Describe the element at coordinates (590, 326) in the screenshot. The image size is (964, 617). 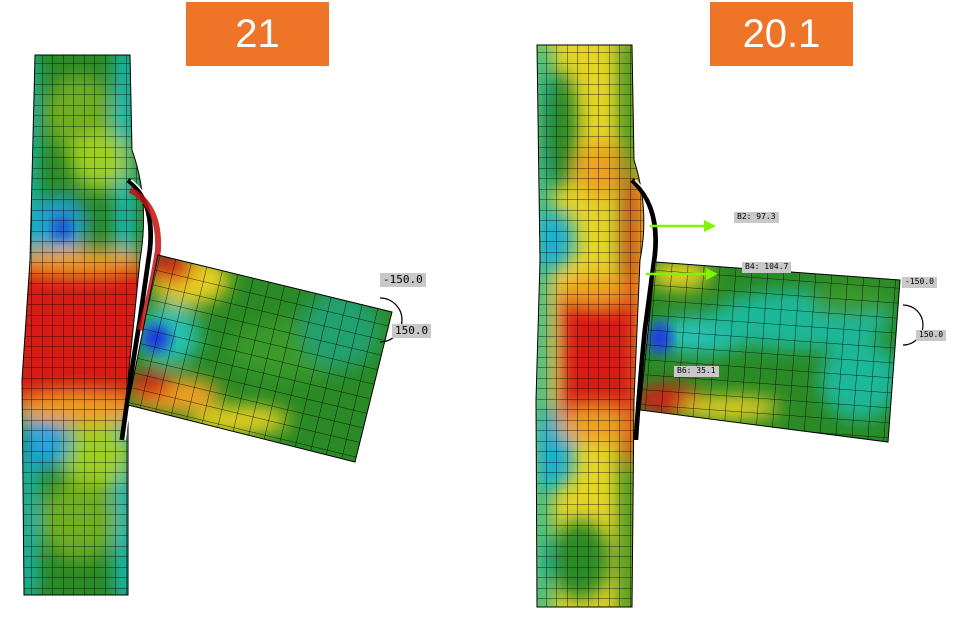
I see `right-column` at that location.